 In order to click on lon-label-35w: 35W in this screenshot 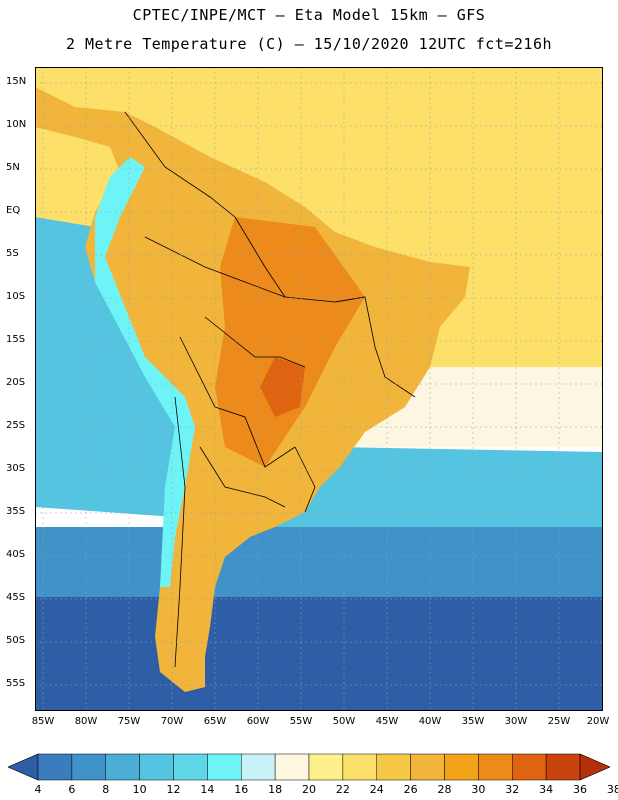, I will do `click(473, 721)`.